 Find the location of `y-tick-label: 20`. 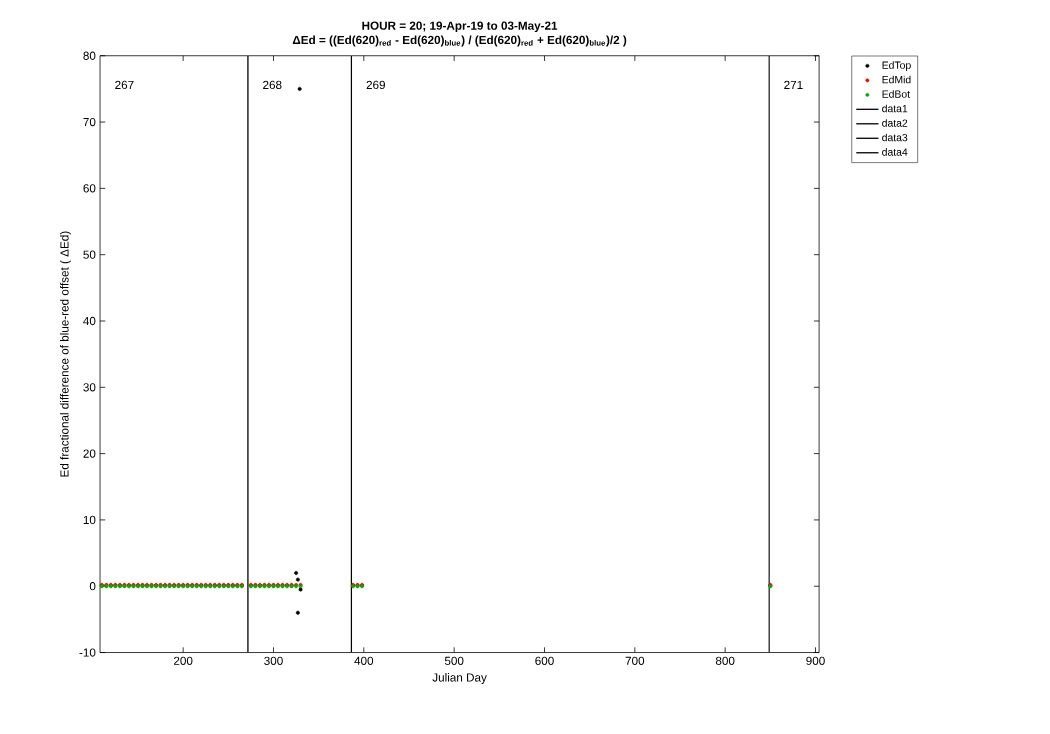

y-tick-label: 20 is located at coordinates (89, 453).